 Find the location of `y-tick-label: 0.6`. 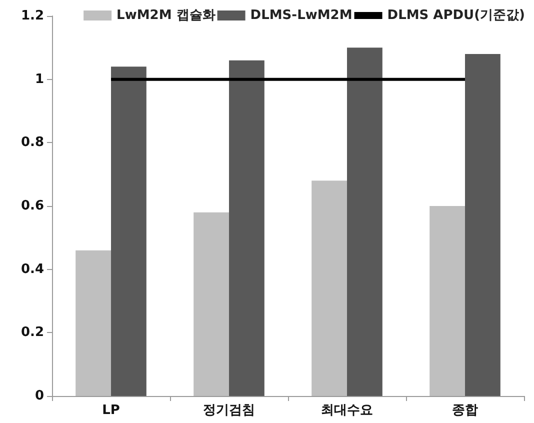

y-tick-label: 0.6 is located at coordinates (32, 206).